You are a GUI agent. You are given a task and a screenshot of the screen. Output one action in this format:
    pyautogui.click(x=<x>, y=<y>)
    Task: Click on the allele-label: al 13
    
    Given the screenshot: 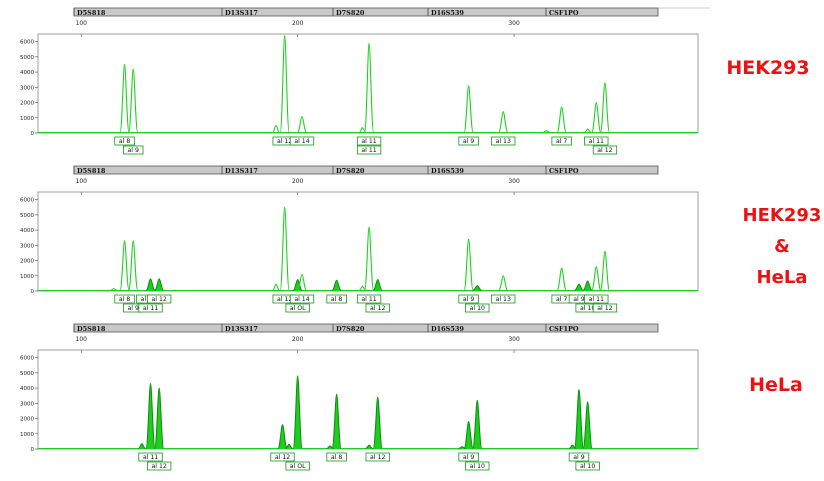 What is the action you would take?
    pyautogui.click(x=503, y=299)
    